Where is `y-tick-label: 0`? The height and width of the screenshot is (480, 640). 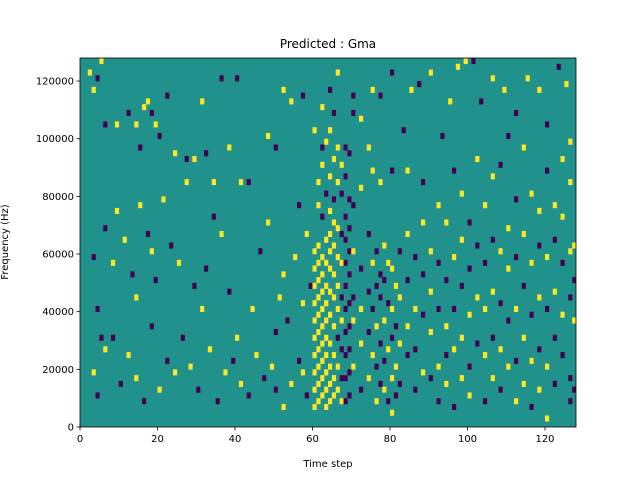
y-tick-label: 0 is located at coordinates (71, 428).